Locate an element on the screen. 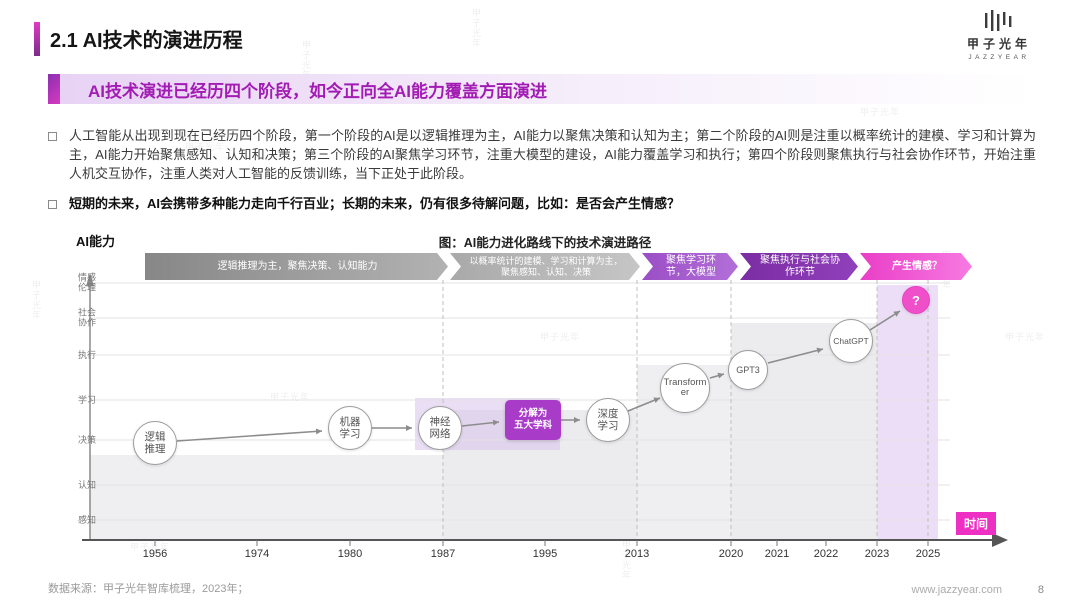 This screenshot has height=608, width=1080. y-axis-title: AI能力 is located at coordinates (96, 241).